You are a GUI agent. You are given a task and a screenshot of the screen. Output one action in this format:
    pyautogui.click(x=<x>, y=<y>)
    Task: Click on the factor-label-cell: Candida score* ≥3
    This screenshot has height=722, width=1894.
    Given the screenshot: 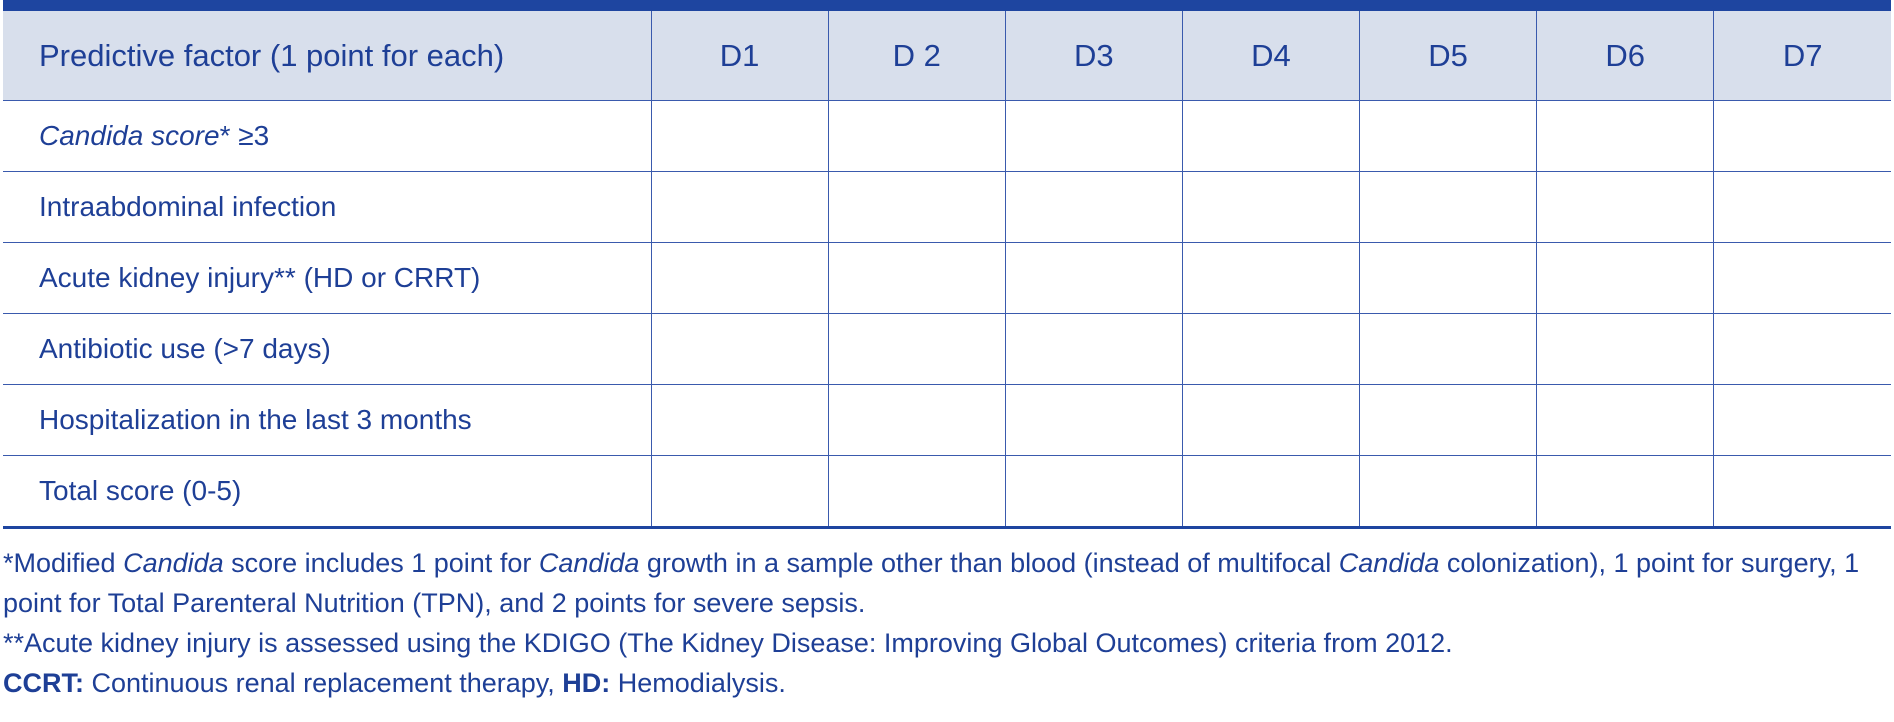 What is the action you would take?
    pyautogui.click(x=327, y=136)
    